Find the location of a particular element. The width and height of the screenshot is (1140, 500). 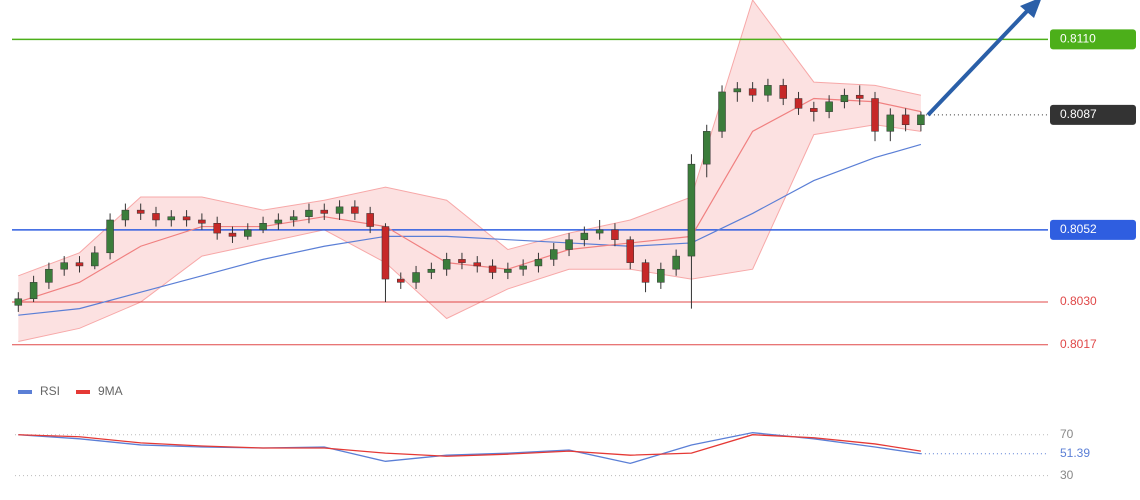

legend-label: 9MA is located at coordinates (110, 391).